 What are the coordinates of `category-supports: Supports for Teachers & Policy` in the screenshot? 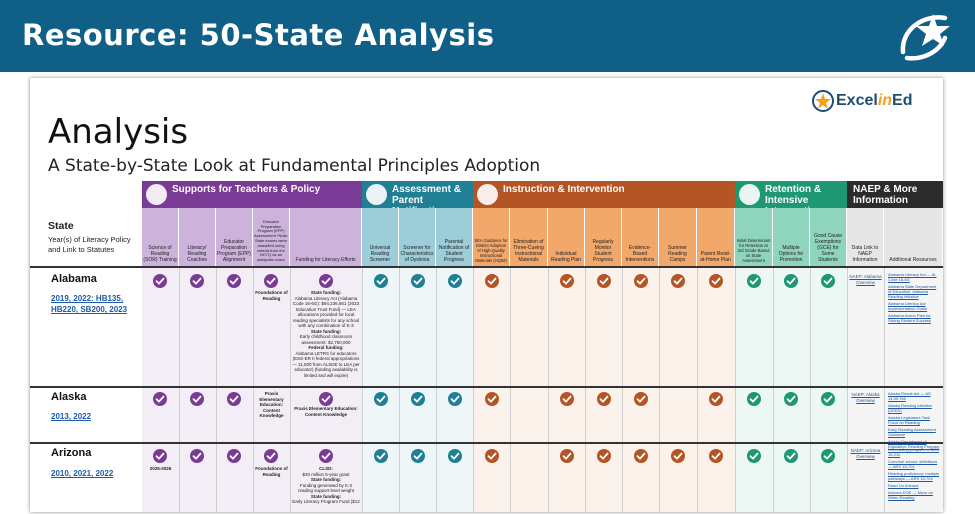 It's located at (252, 194).